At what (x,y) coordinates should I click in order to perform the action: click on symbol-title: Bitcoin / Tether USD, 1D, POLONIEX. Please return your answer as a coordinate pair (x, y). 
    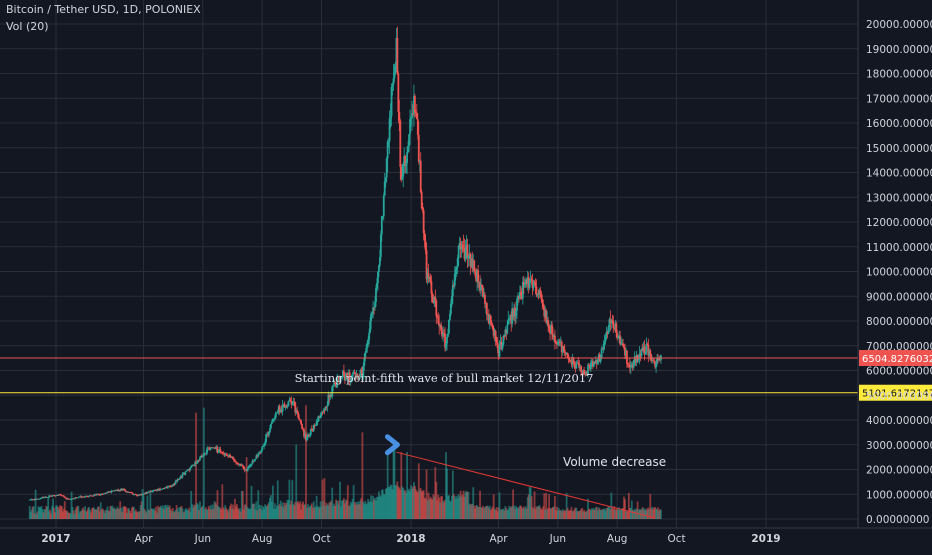
    Looking at the image, I should click on (103, 9).